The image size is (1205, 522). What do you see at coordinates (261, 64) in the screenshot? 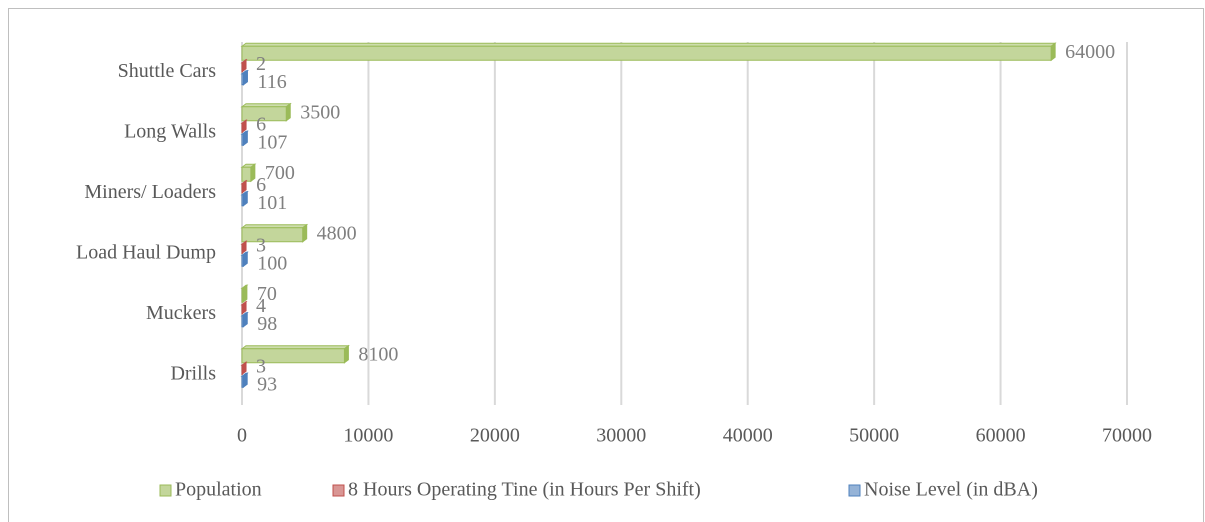
I see `data-label: 2` at bounding box center [261, 64].